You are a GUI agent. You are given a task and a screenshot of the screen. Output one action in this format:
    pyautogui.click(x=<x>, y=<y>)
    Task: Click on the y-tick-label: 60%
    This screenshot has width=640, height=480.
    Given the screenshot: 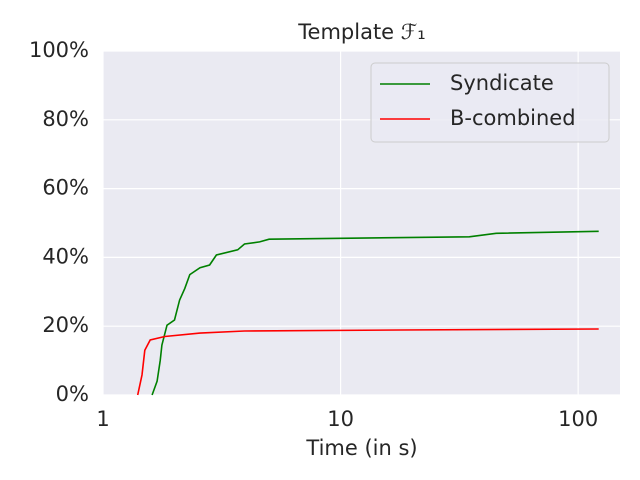 What is the action you would take?
    pyautogui.click(x=65, y=188)
    